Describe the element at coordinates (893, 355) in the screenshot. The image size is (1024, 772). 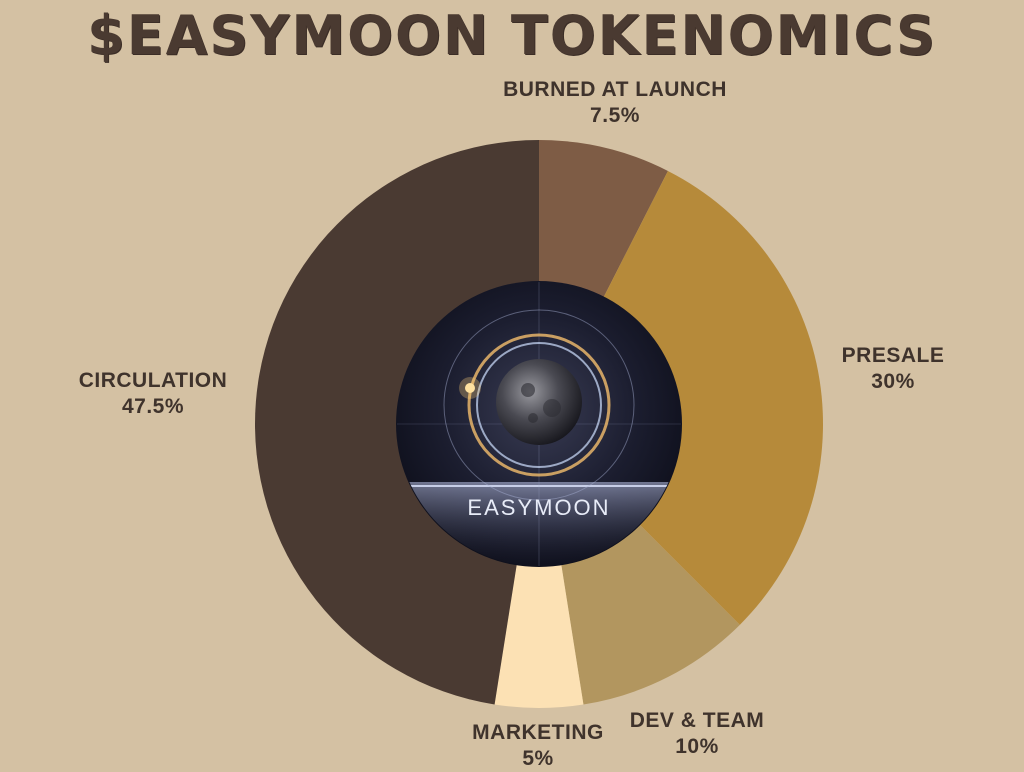
I see `slice-name: PRESALE` at that location.